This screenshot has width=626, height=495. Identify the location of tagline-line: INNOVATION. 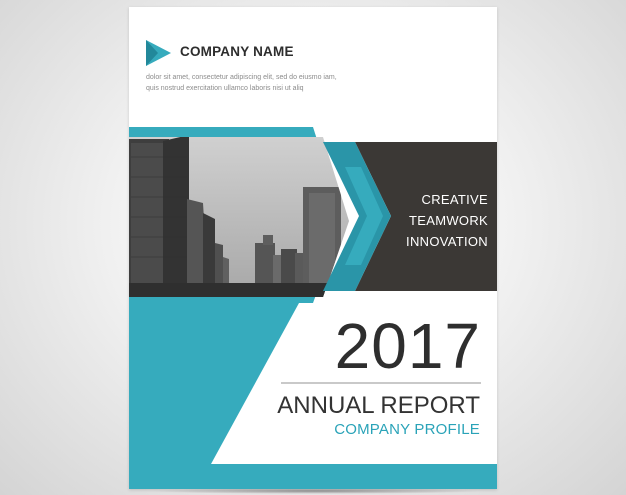
(447, 241).